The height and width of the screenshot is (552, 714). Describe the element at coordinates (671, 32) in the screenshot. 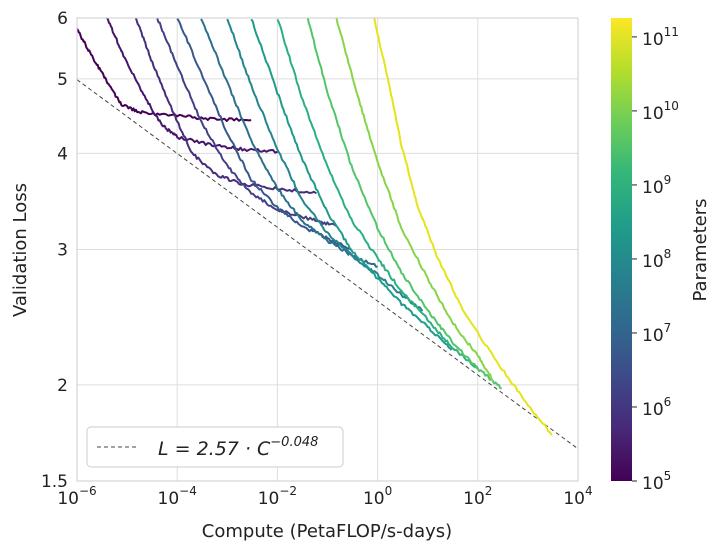

I see `colorbar-tick-exponent: 11` at that location.